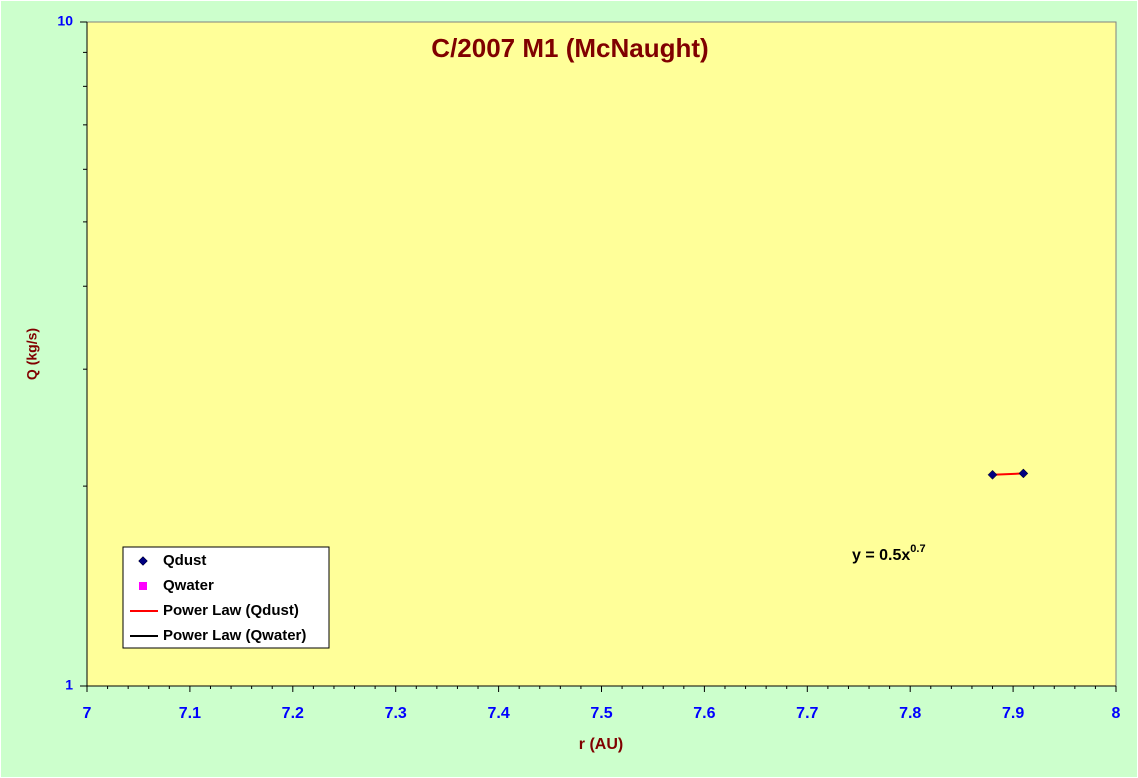 This screenshot has width=1138, height=778. What do you see at coordinates (234, 635) in the screenshot?
I see `legend-label: Power Law (Qwater)` at bounding box center [234, 635].